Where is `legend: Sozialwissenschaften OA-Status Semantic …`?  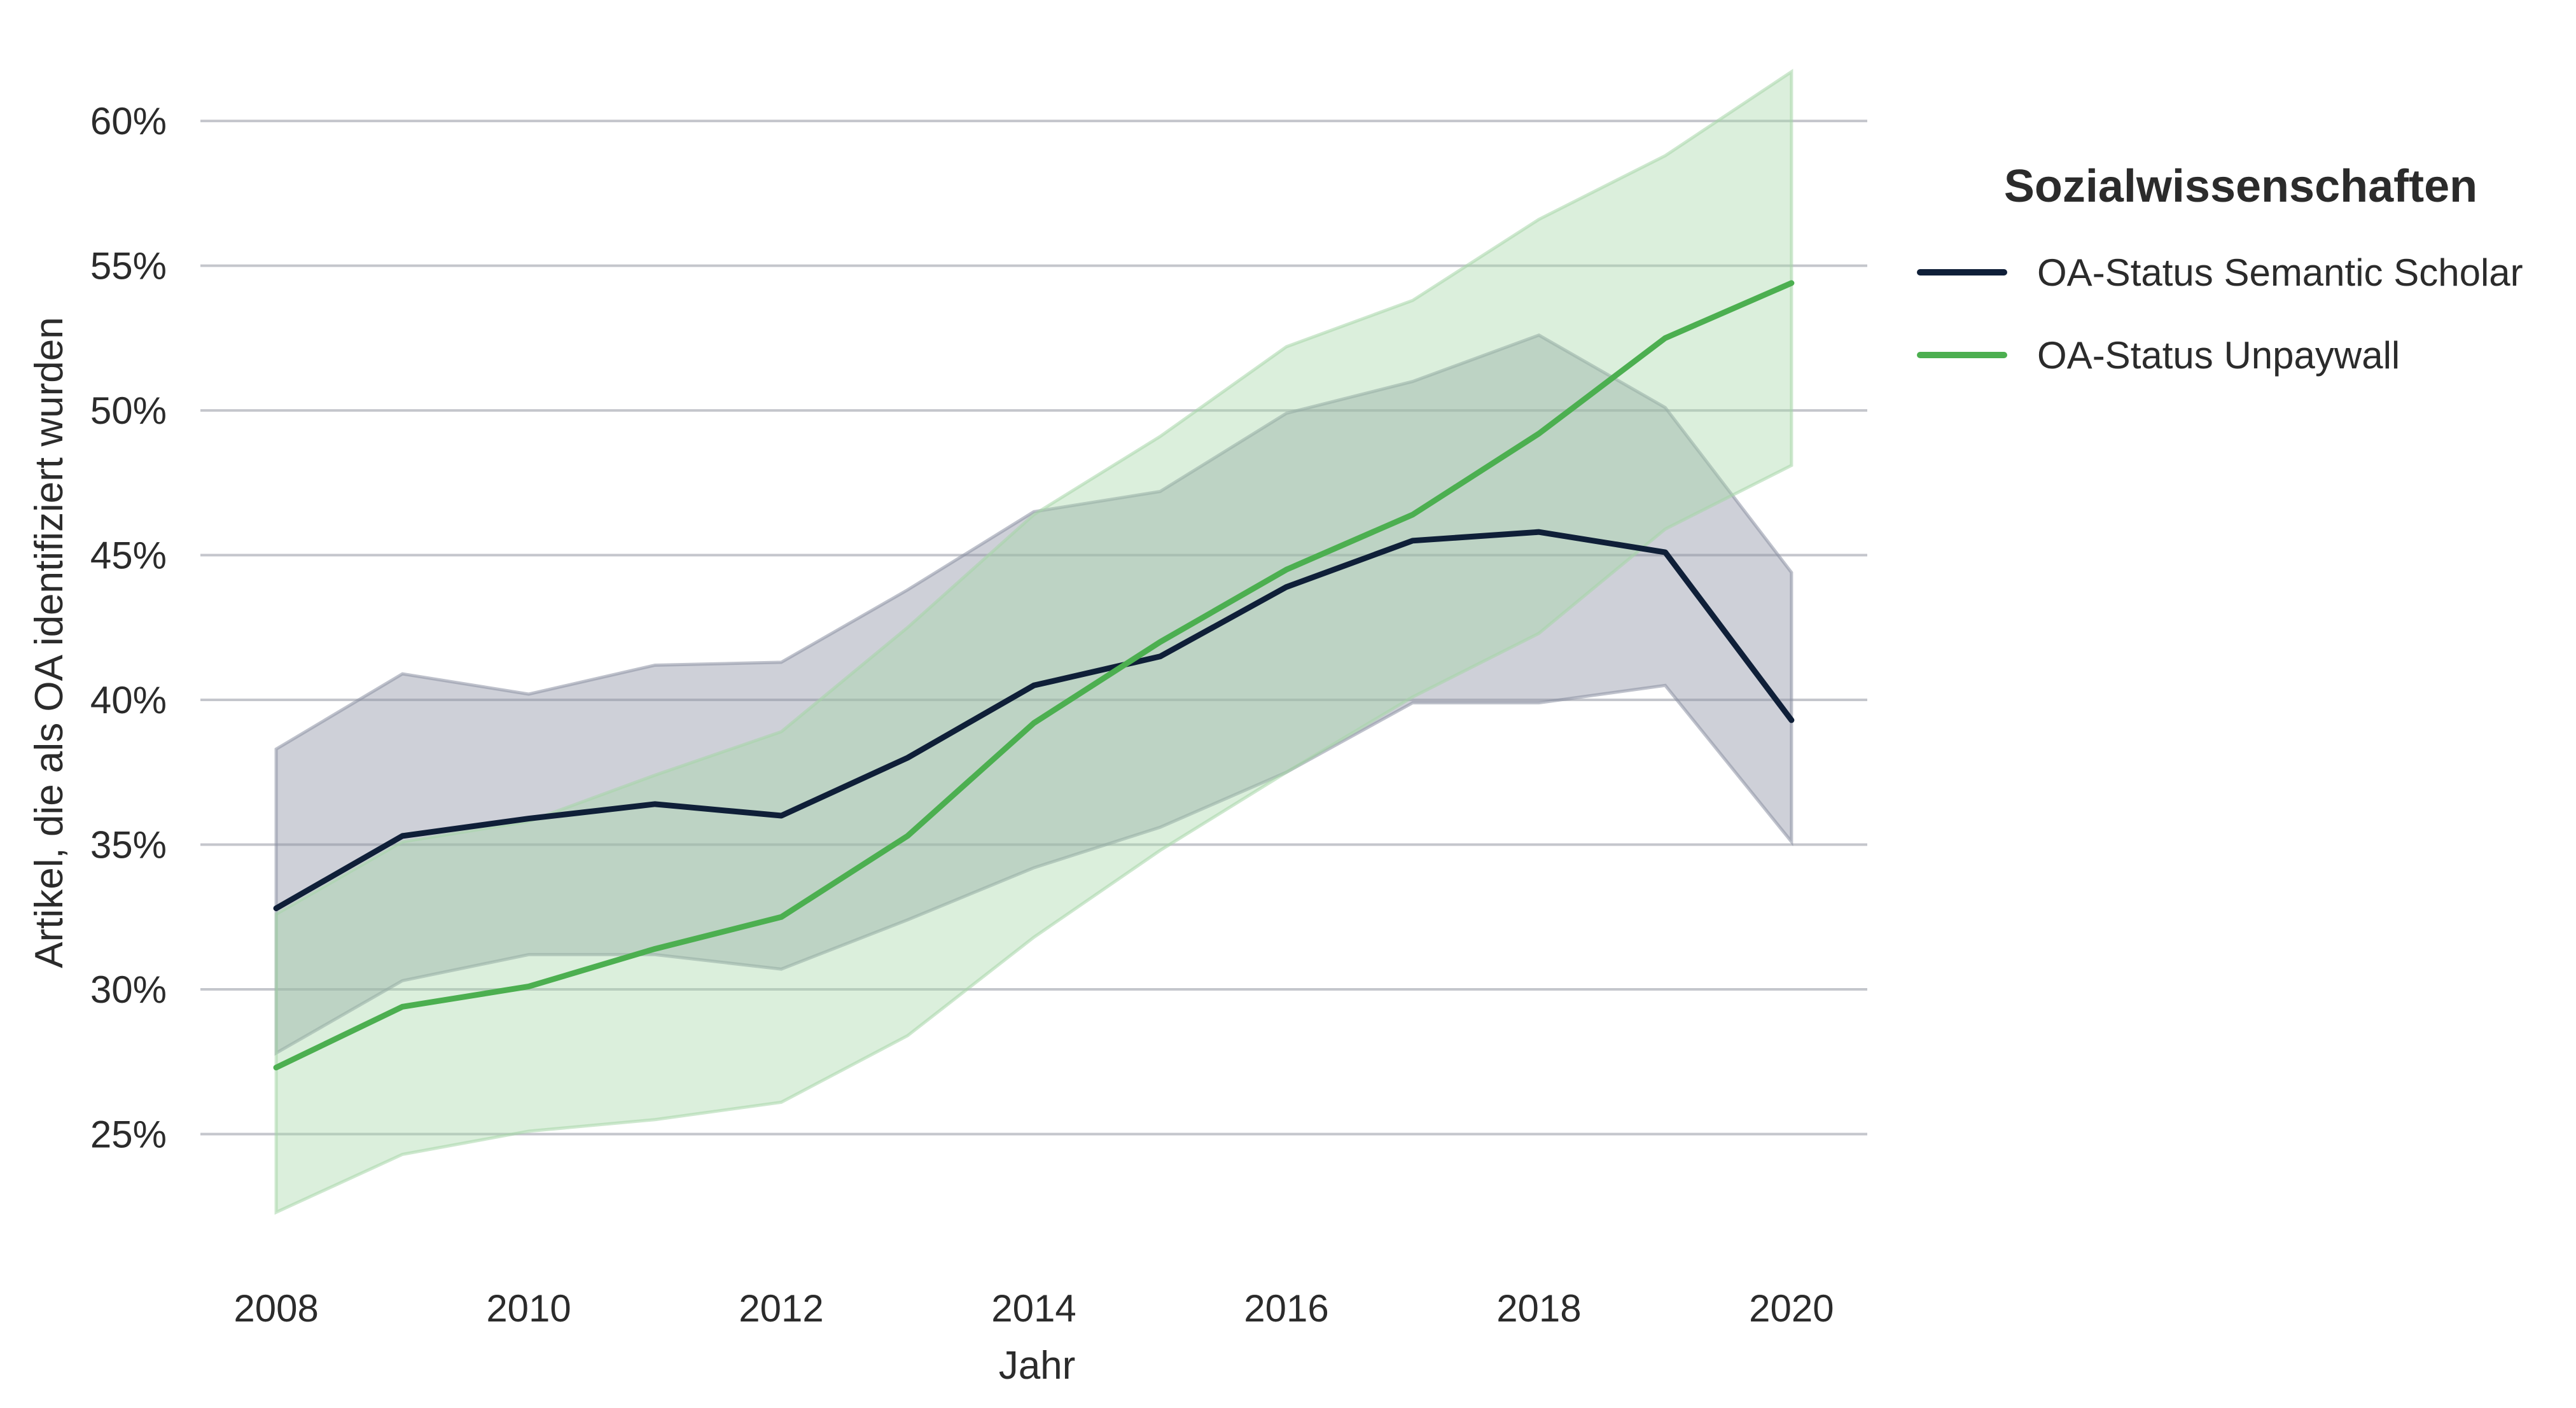 legend: Sozialwissenschaften OA-Status Semantic … is located at coordinates (2220, 269).